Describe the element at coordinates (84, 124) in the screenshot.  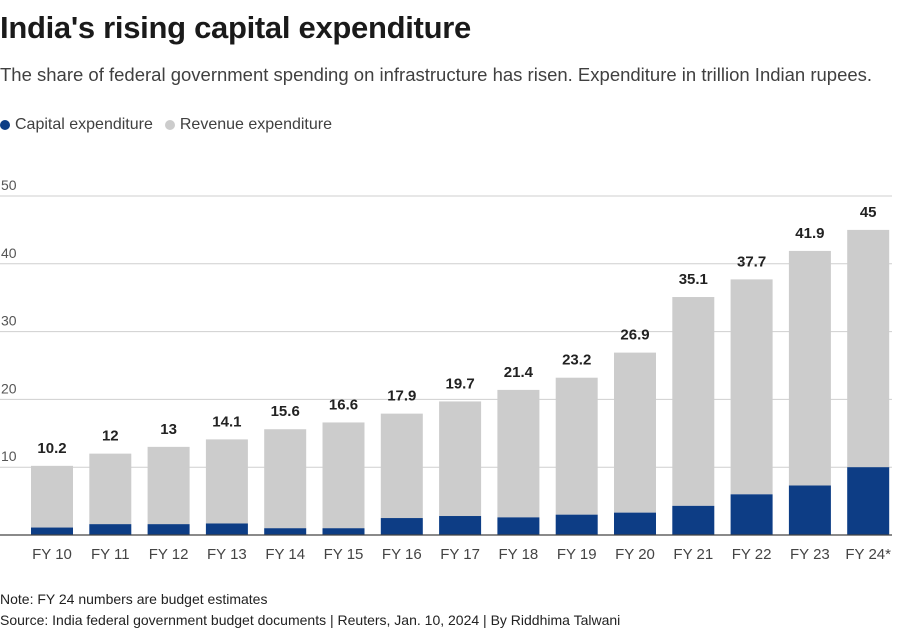
I see `legend-label-capital: Capital expenditure` at that location.